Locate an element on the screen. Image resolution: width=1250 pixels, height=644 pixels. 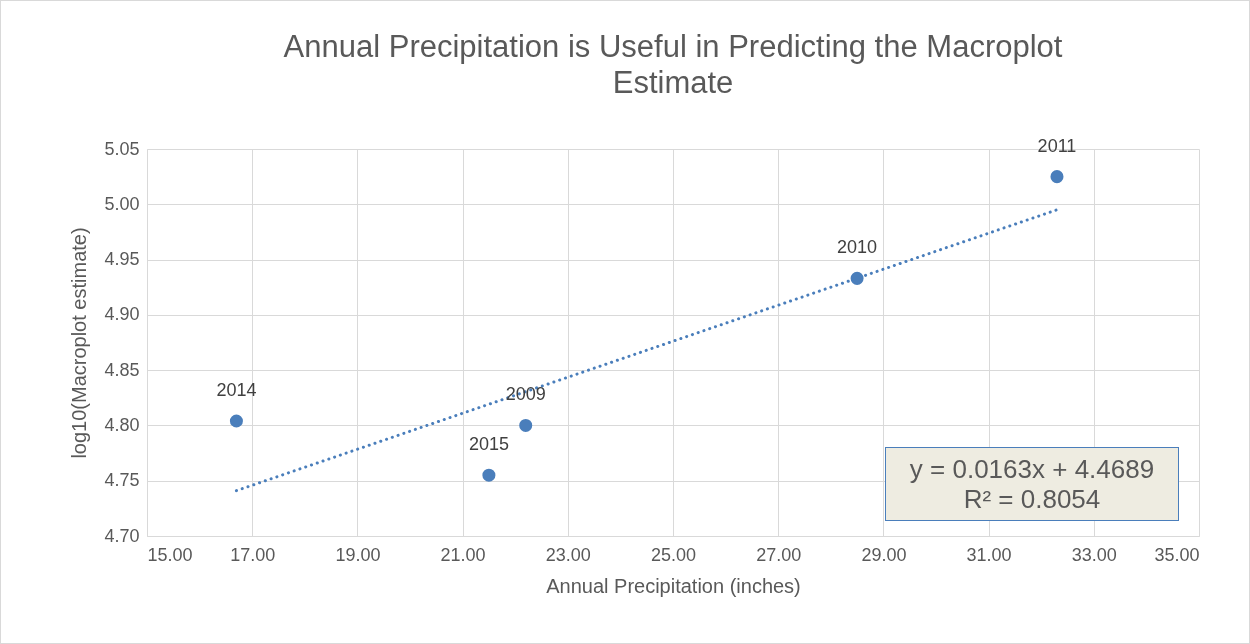
y-tick-label: 4.95 is located at coordinates (122, 259).